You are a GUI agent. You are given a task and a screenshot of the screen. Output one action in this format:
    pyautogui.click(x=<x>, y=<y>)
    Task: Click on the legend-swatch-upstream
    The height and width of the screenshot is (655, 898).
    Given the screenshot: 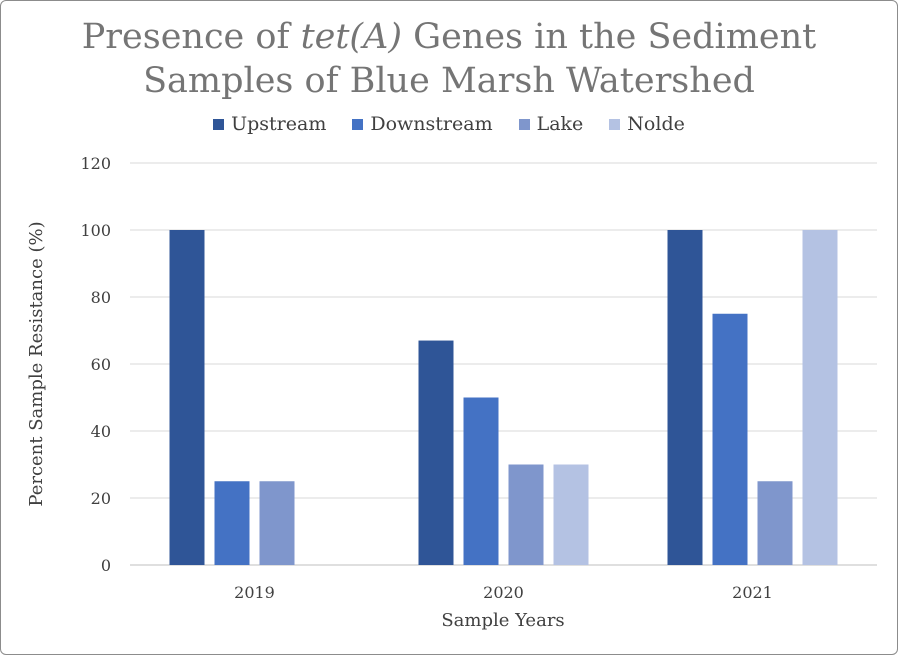 What is the action you would take?
    pyautogui.click(x=219, y=124)
    